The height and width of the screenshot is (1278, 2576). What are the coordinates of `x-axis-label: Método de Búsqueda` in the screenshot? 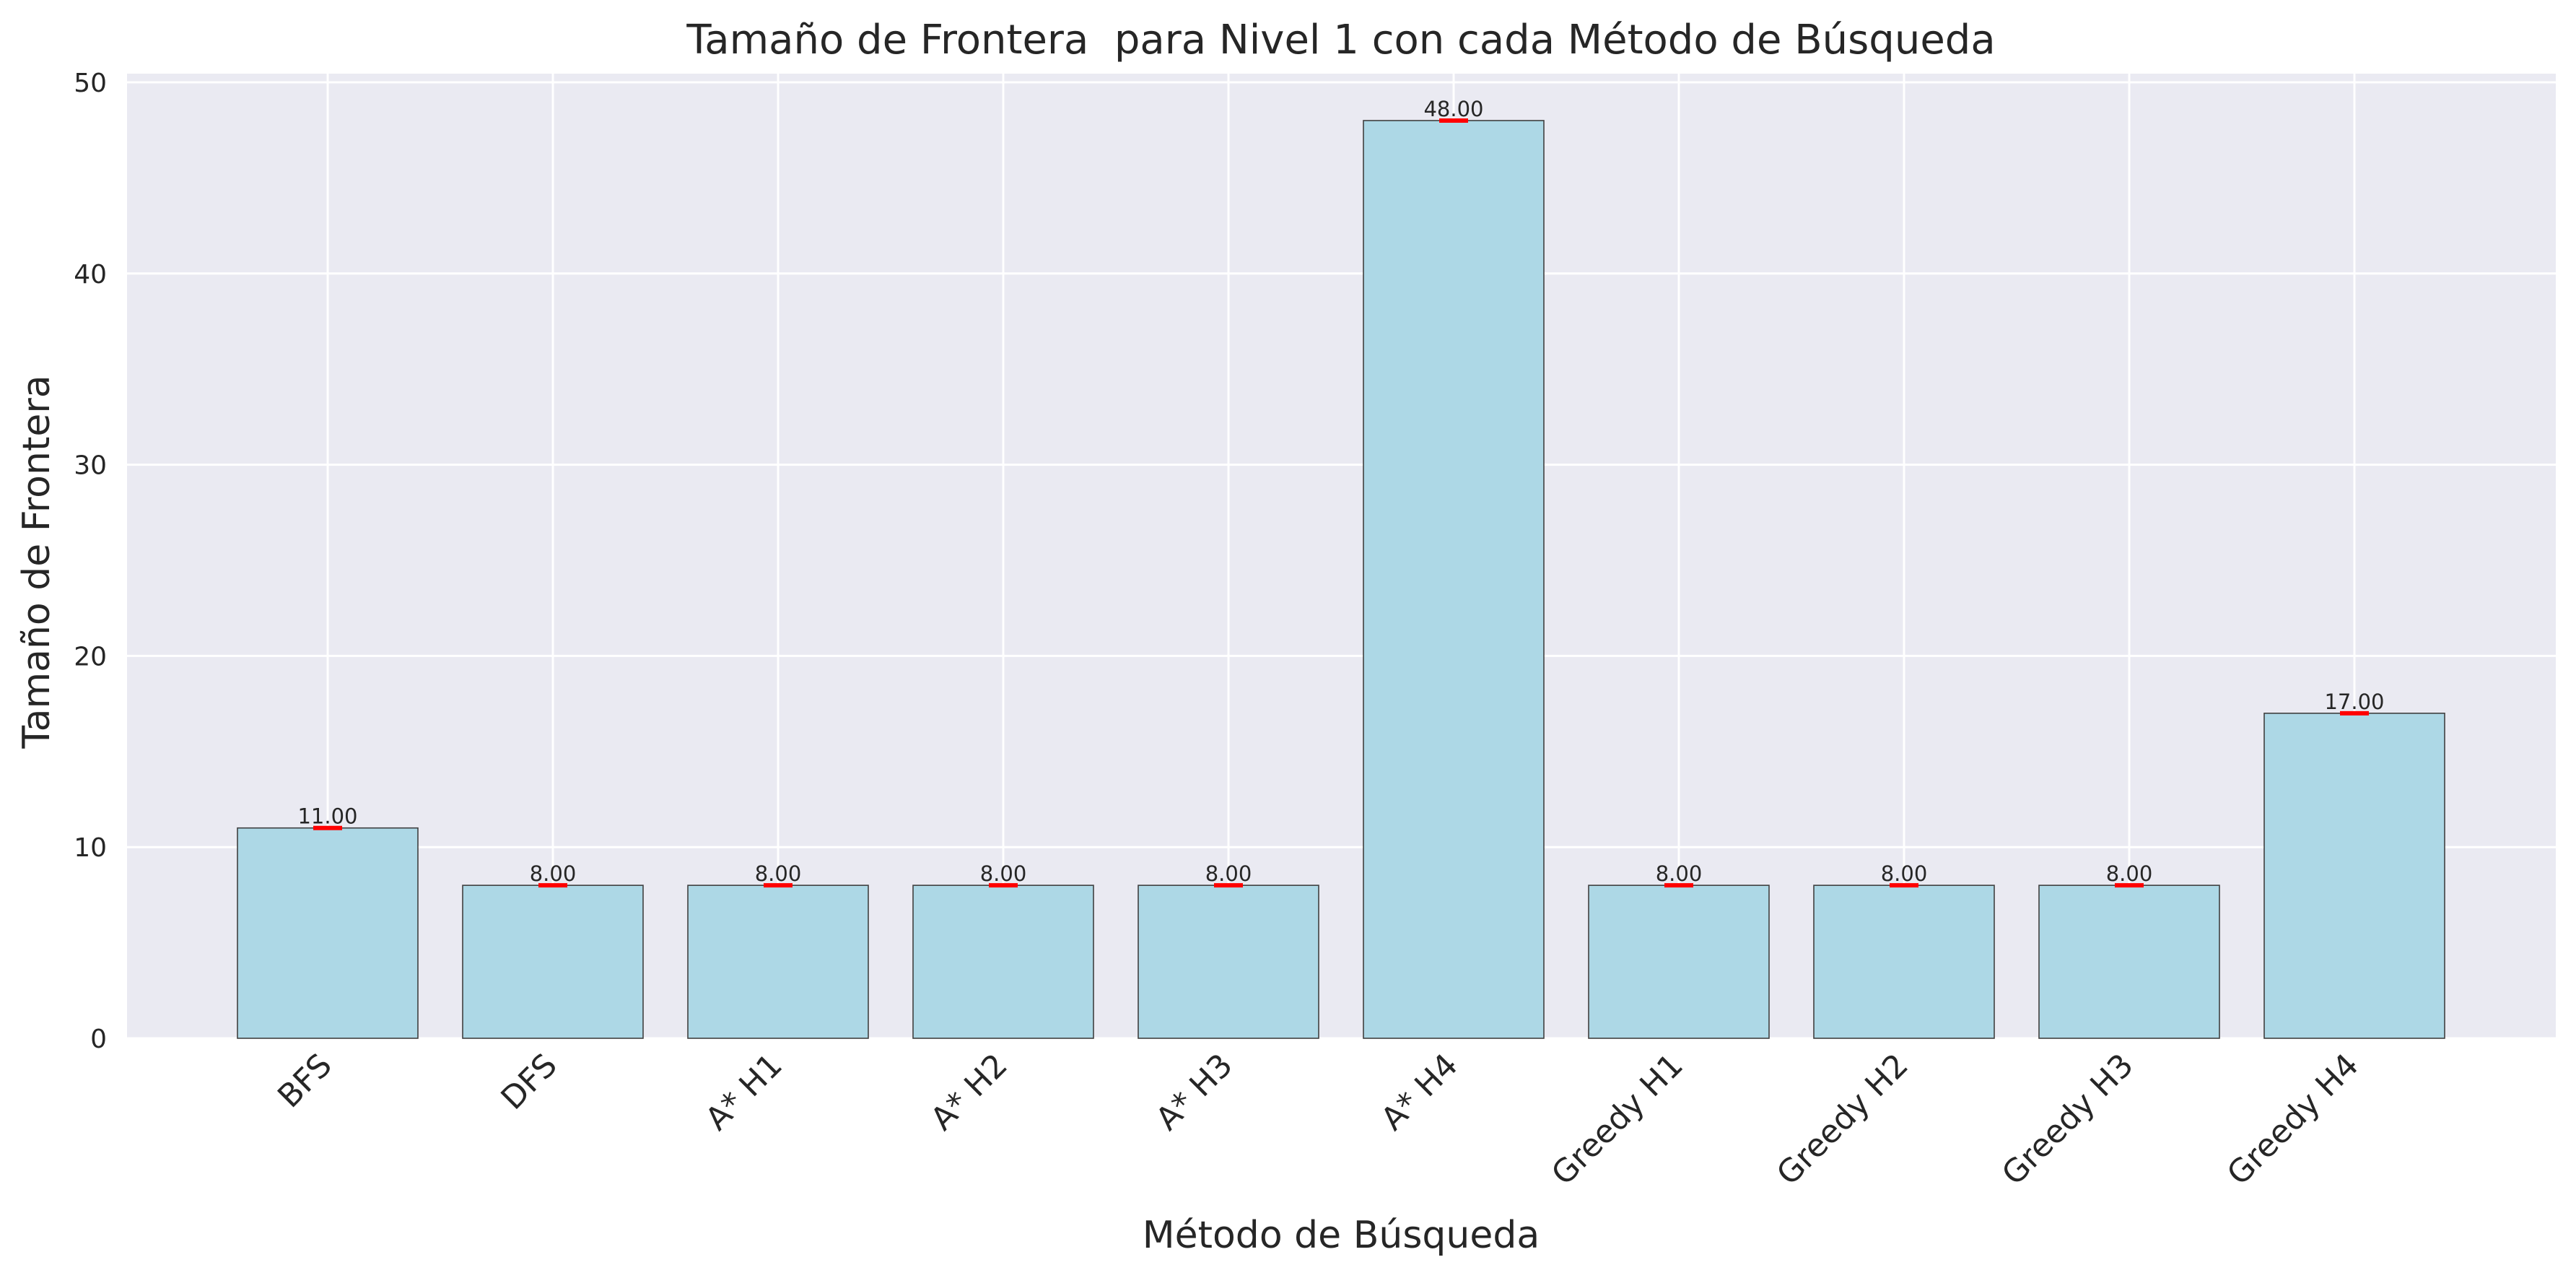 It's located at (1341, 1235).